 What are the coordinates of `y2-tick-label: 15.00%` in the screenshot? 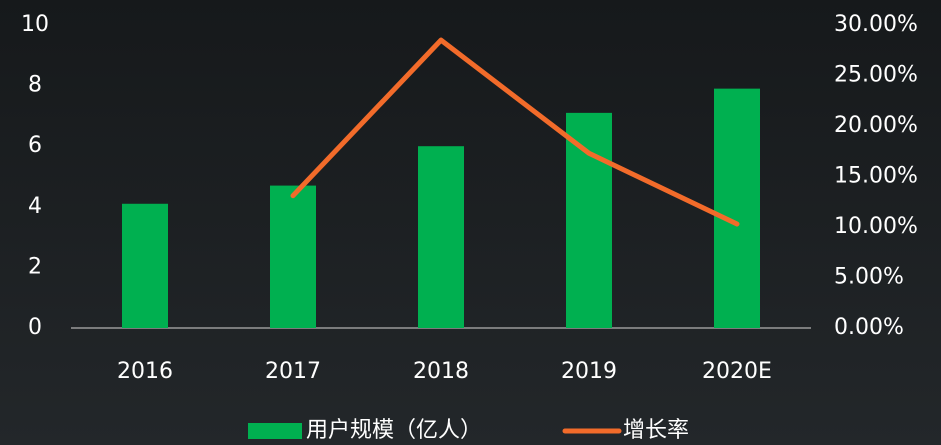 It's located at (876, 176).